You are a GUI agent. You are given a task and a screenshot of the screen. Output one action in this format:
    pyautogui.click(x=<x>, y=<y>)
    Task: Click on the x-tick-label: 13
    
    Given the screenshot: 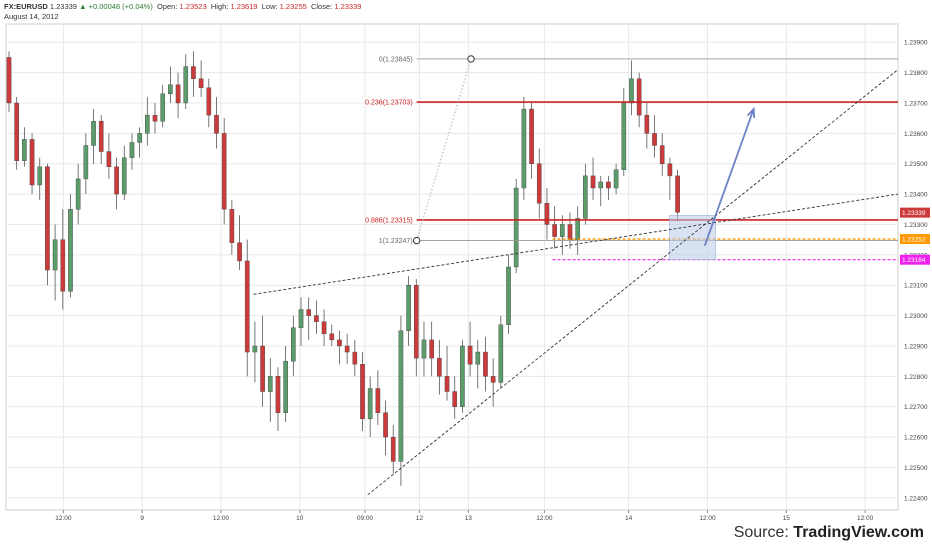 What is the action you would take?
    pyautogui.click(x=469, y=518)
    